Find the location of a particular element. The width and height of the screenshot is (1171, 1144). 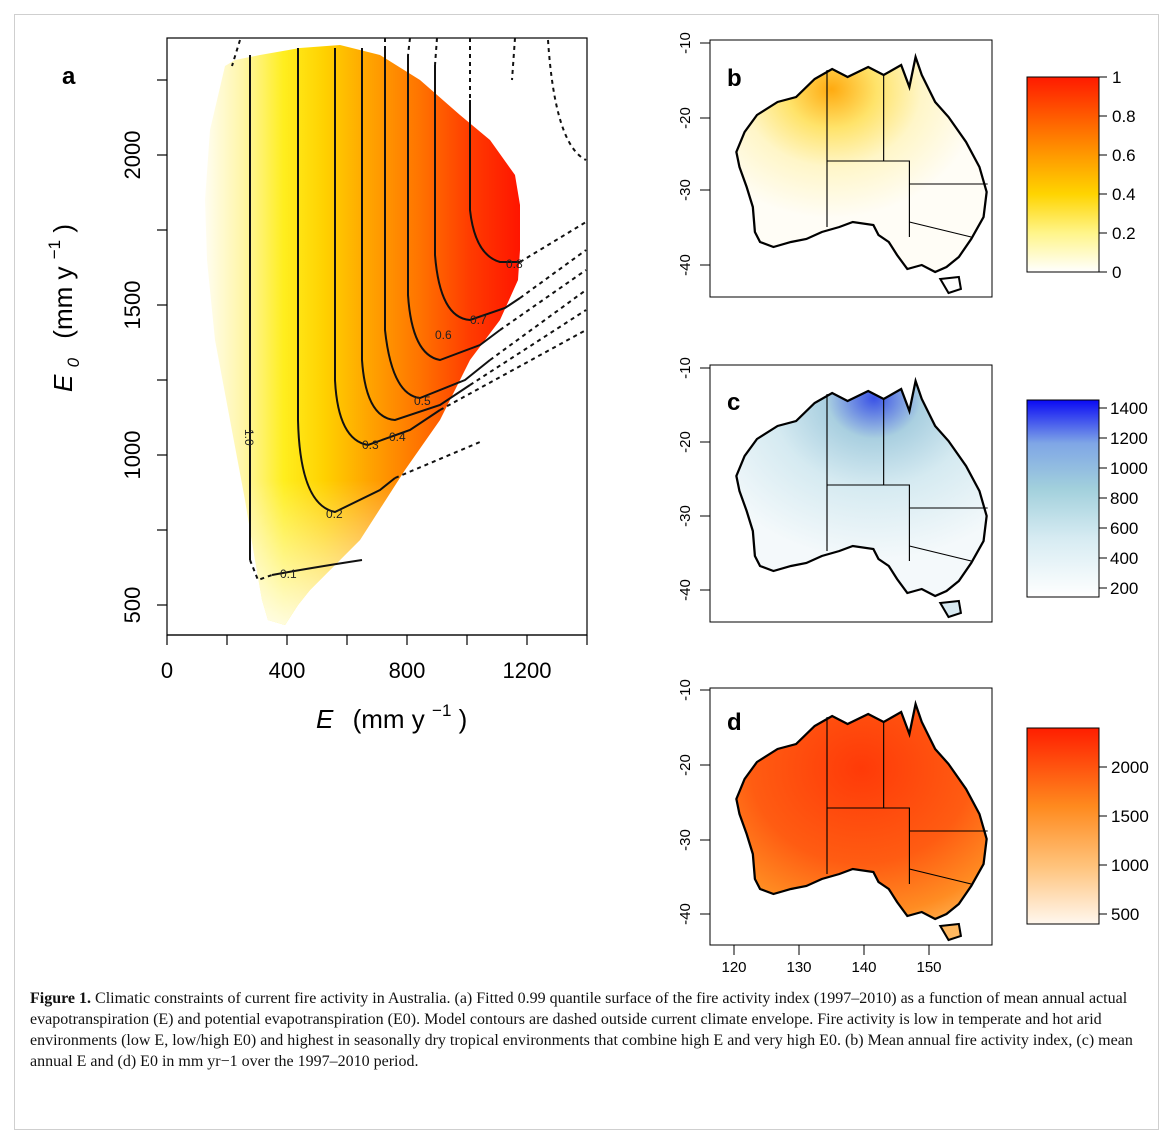

panel-d-lon-tick-140: 140 is located at coordinates (863, 967).